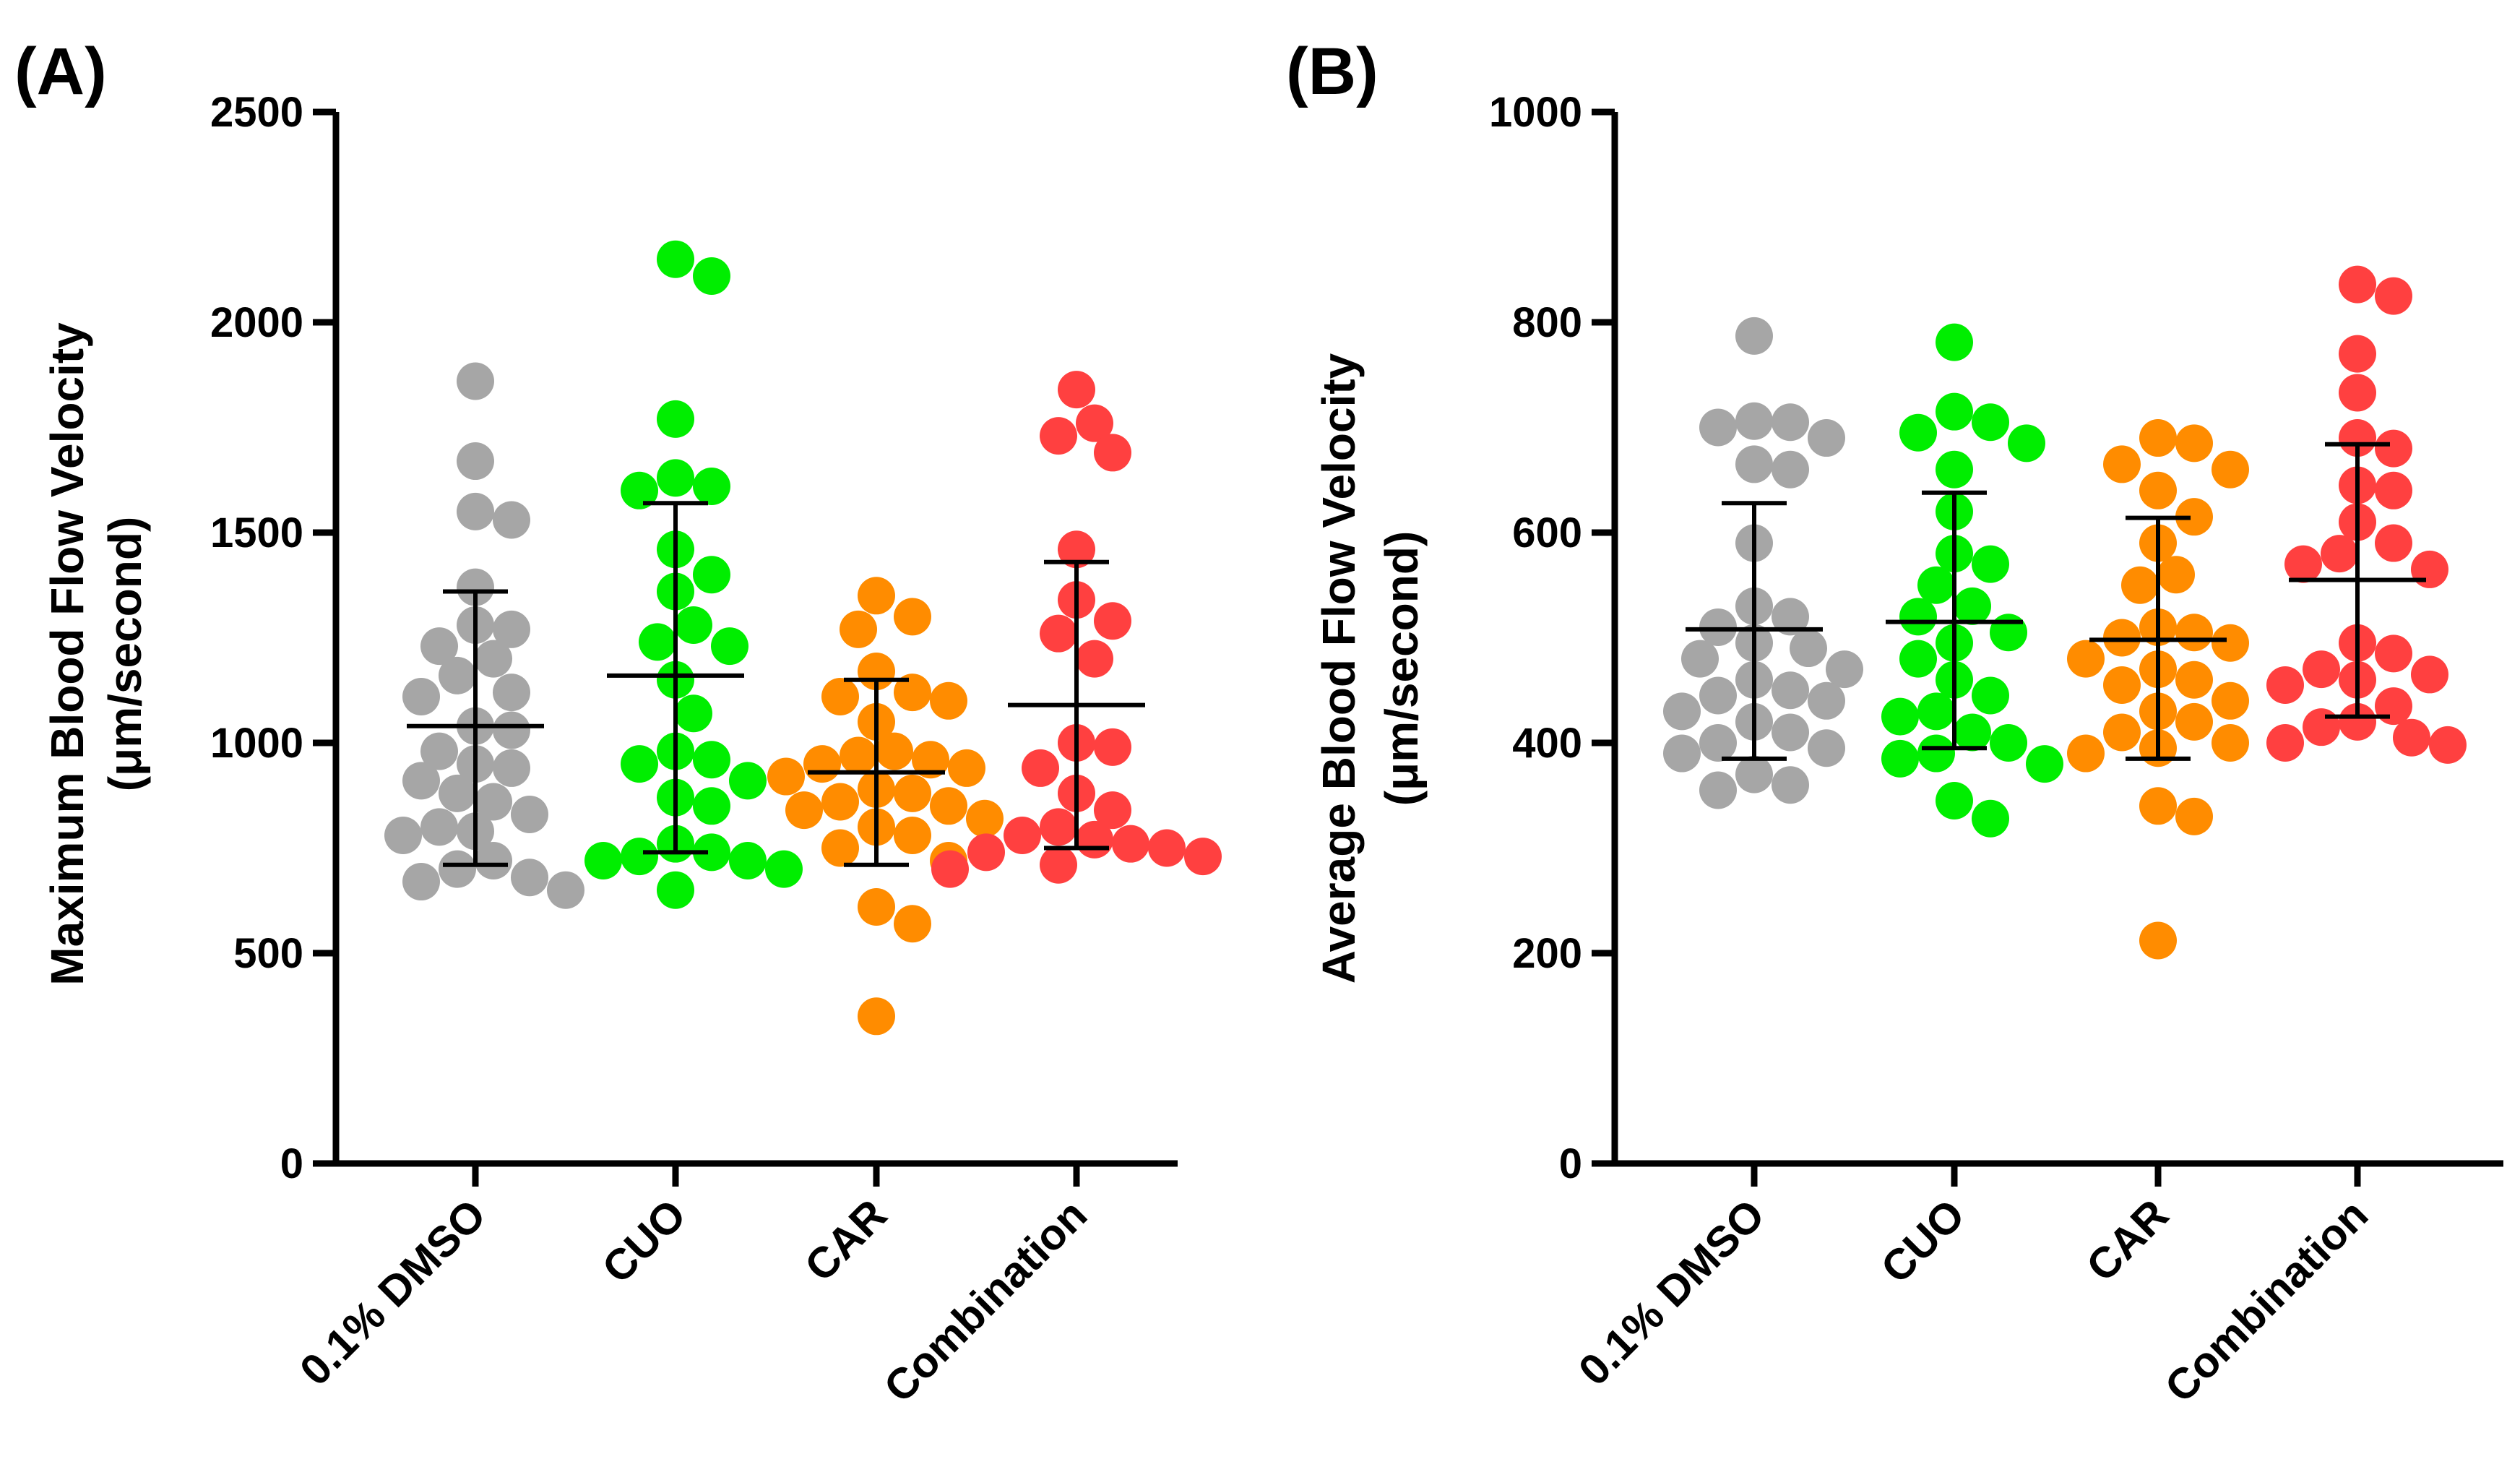  Describe the element at coordinates (256, 743) in the screenshot. I see `panel-a-y-tick-label: 1000` at that location.